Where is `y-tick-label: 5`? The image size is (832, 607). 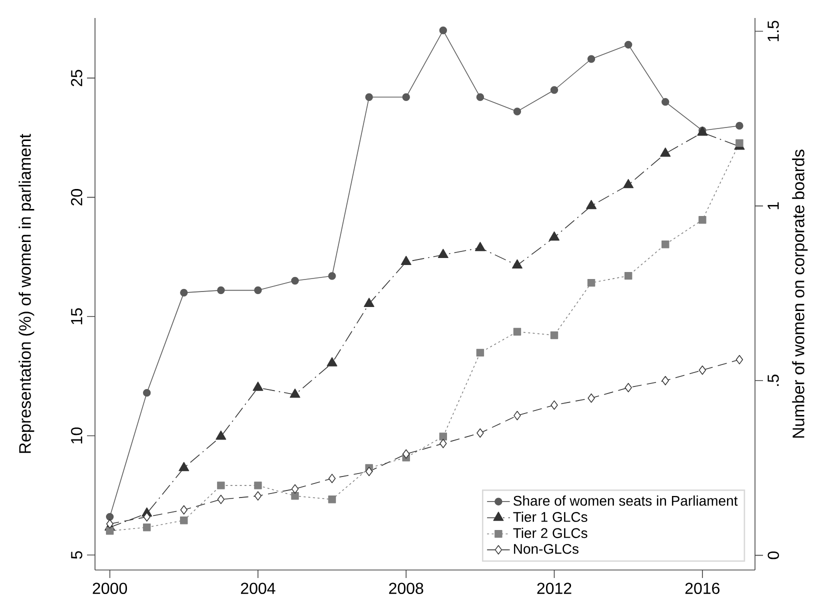
y-tick-label: 5 is located at coordinates (76, 555).